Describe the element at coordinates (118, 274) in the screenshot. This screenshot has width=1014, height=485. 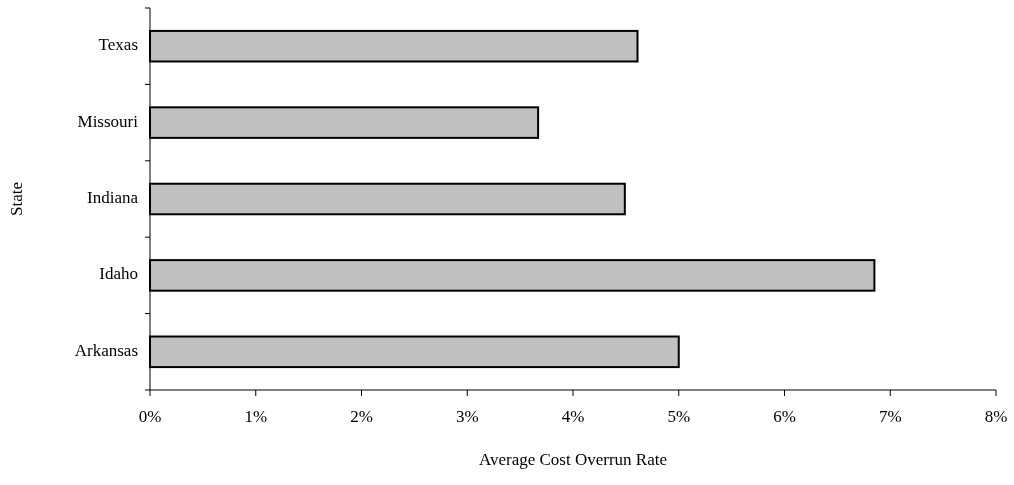
I see `y-tick-label: Idaho` at that location.